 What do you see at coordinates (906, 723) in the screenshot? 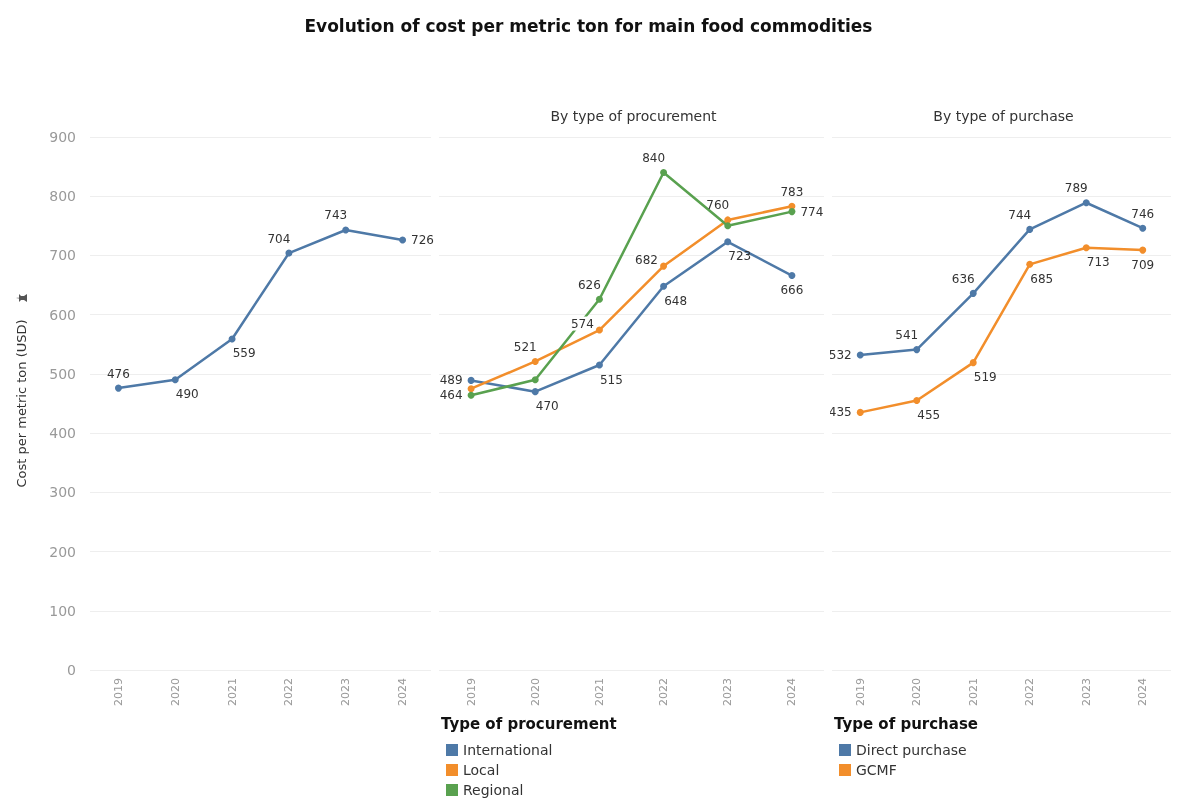
I see `legend-title: Type of purchase` at bounding box center [906, 723].